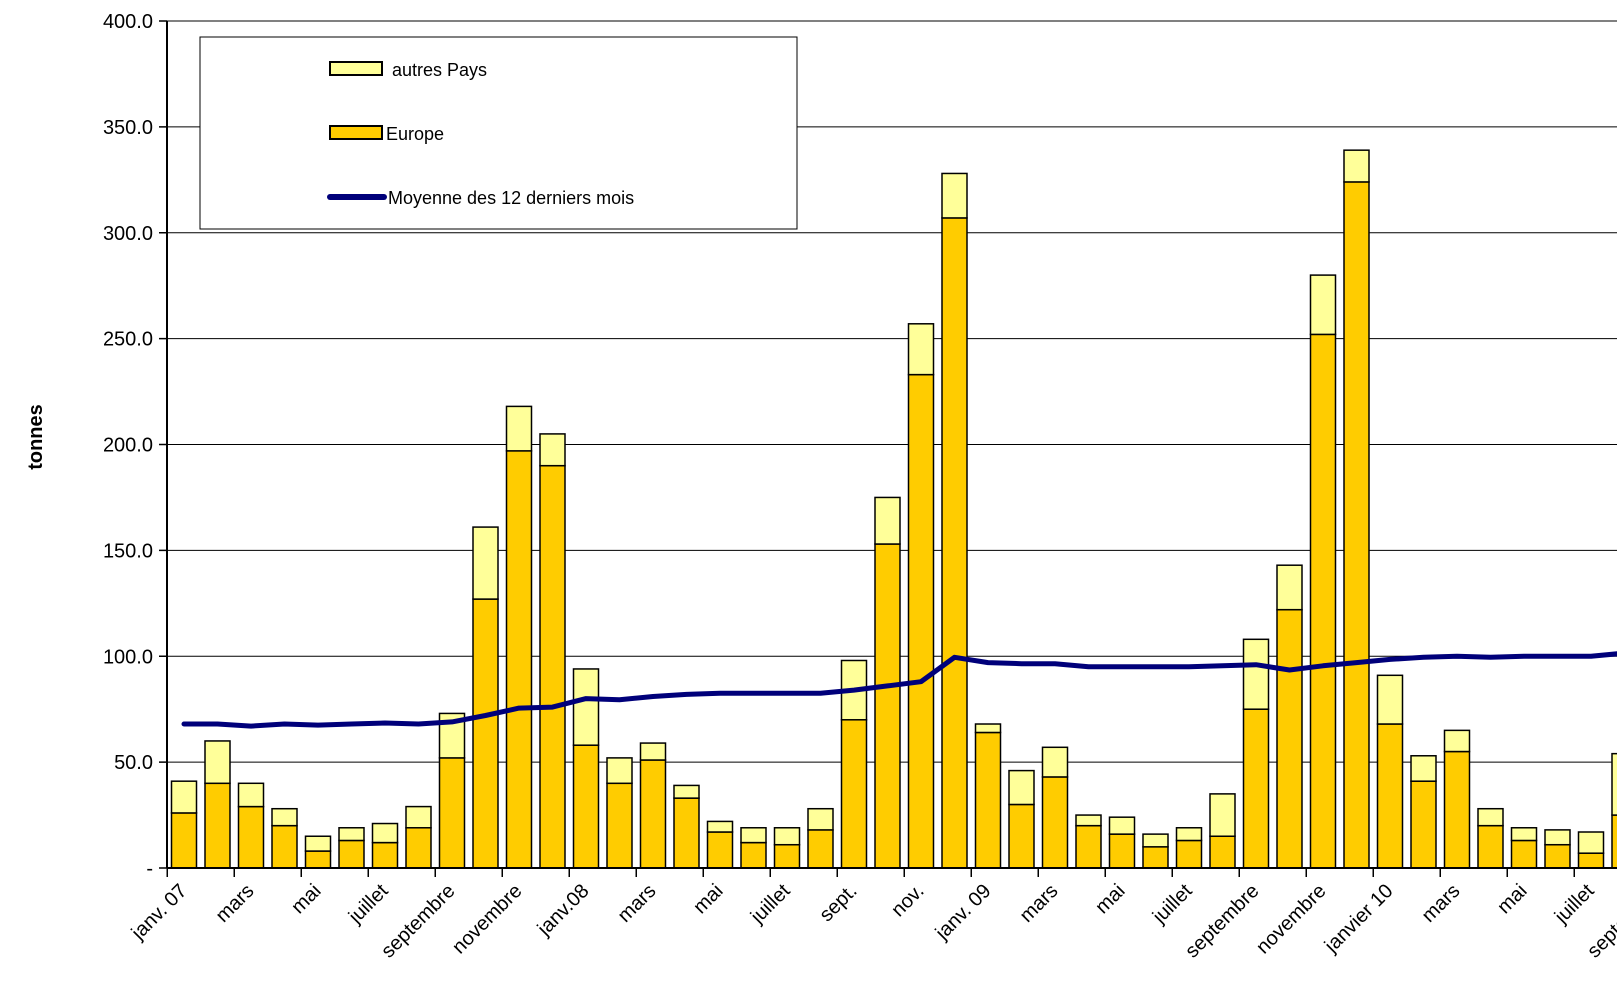  Describe the element at coordinates (128, 446) in the screenshot. I see `y-tick-label: 200.0` at that location.